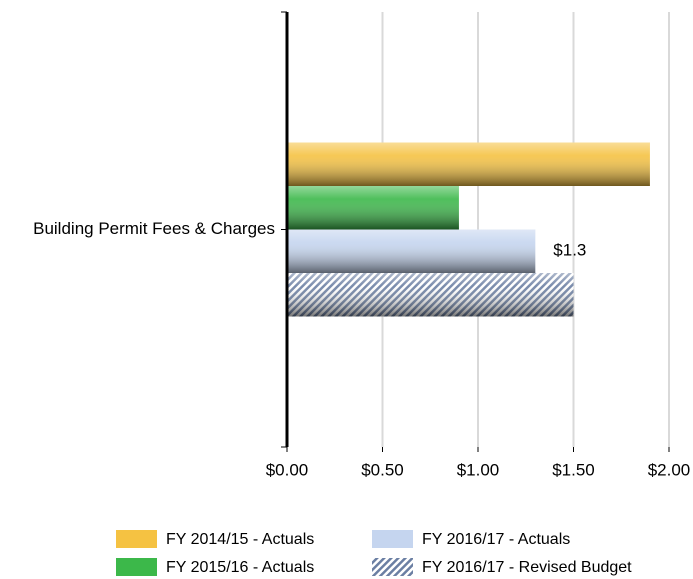 The width and height of the screenshot is (693, 579). What do you see at coordinates (478, 469) in the screenshot?
I see `x-tick-label: $1.00` at bounding box center [478, 469].